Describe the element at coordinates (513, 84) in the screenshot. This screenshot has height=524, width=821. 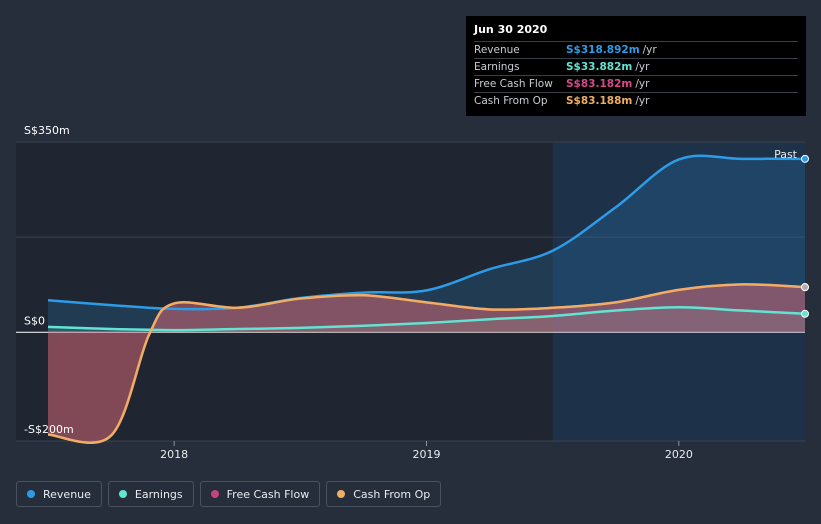
I see `tooltip-label: Free Cash Flow` at that location.